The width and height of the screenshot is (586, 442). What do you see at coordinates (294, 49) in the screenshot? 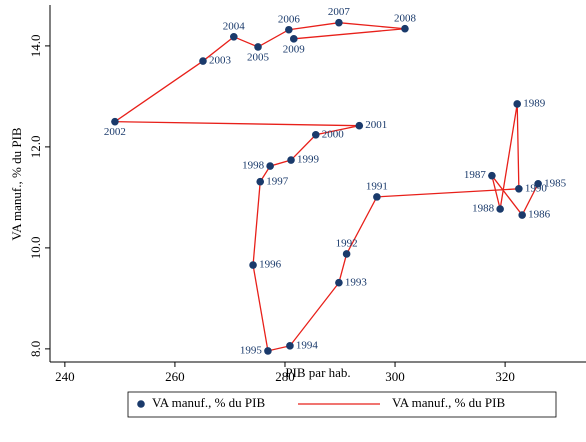
I see `point-label: 2009` at bounding box center [294, 49].